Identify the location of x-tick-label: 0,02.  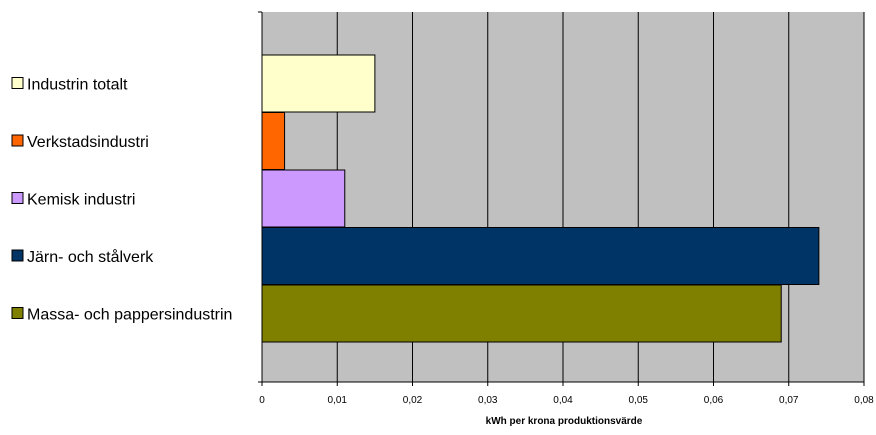
(413, 400).